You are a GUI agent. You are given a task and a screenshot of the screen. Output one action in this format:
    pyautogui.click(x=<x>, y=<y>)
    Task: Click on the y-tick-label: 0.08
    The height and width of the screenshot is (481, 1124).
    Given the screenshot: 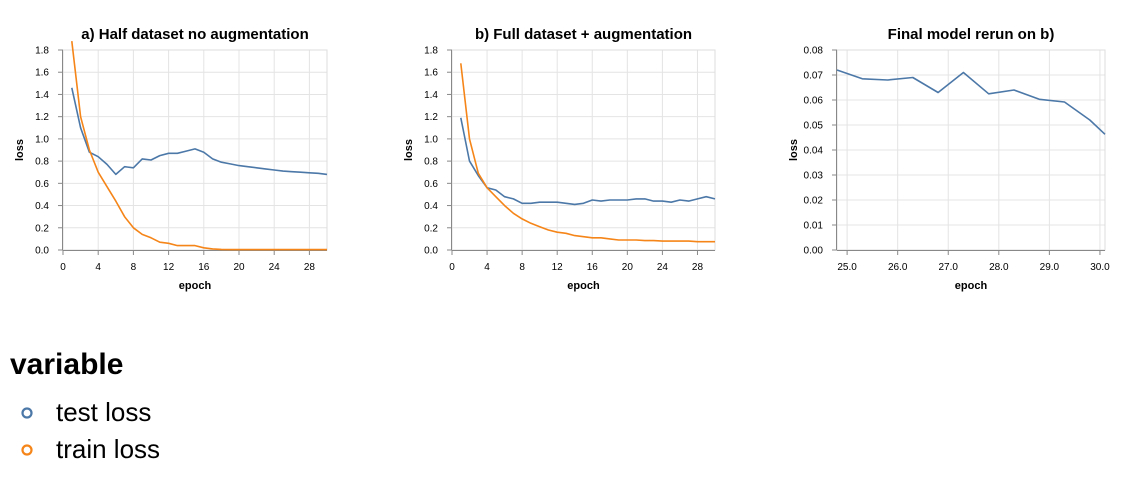 What is the action you would take?
    pyautogui.click(x=814, y=51)
    